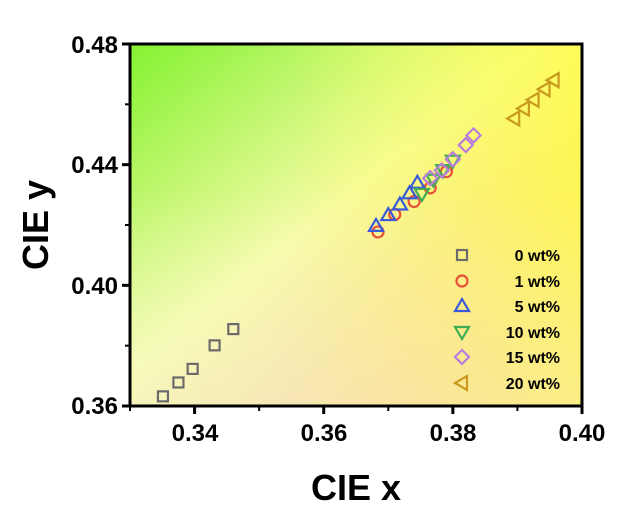 This screenshot has width=633, height=518. Describe the element at coordinates (94, 165) in the screenshot. I see `y-tick-label: 0.44` at that location.